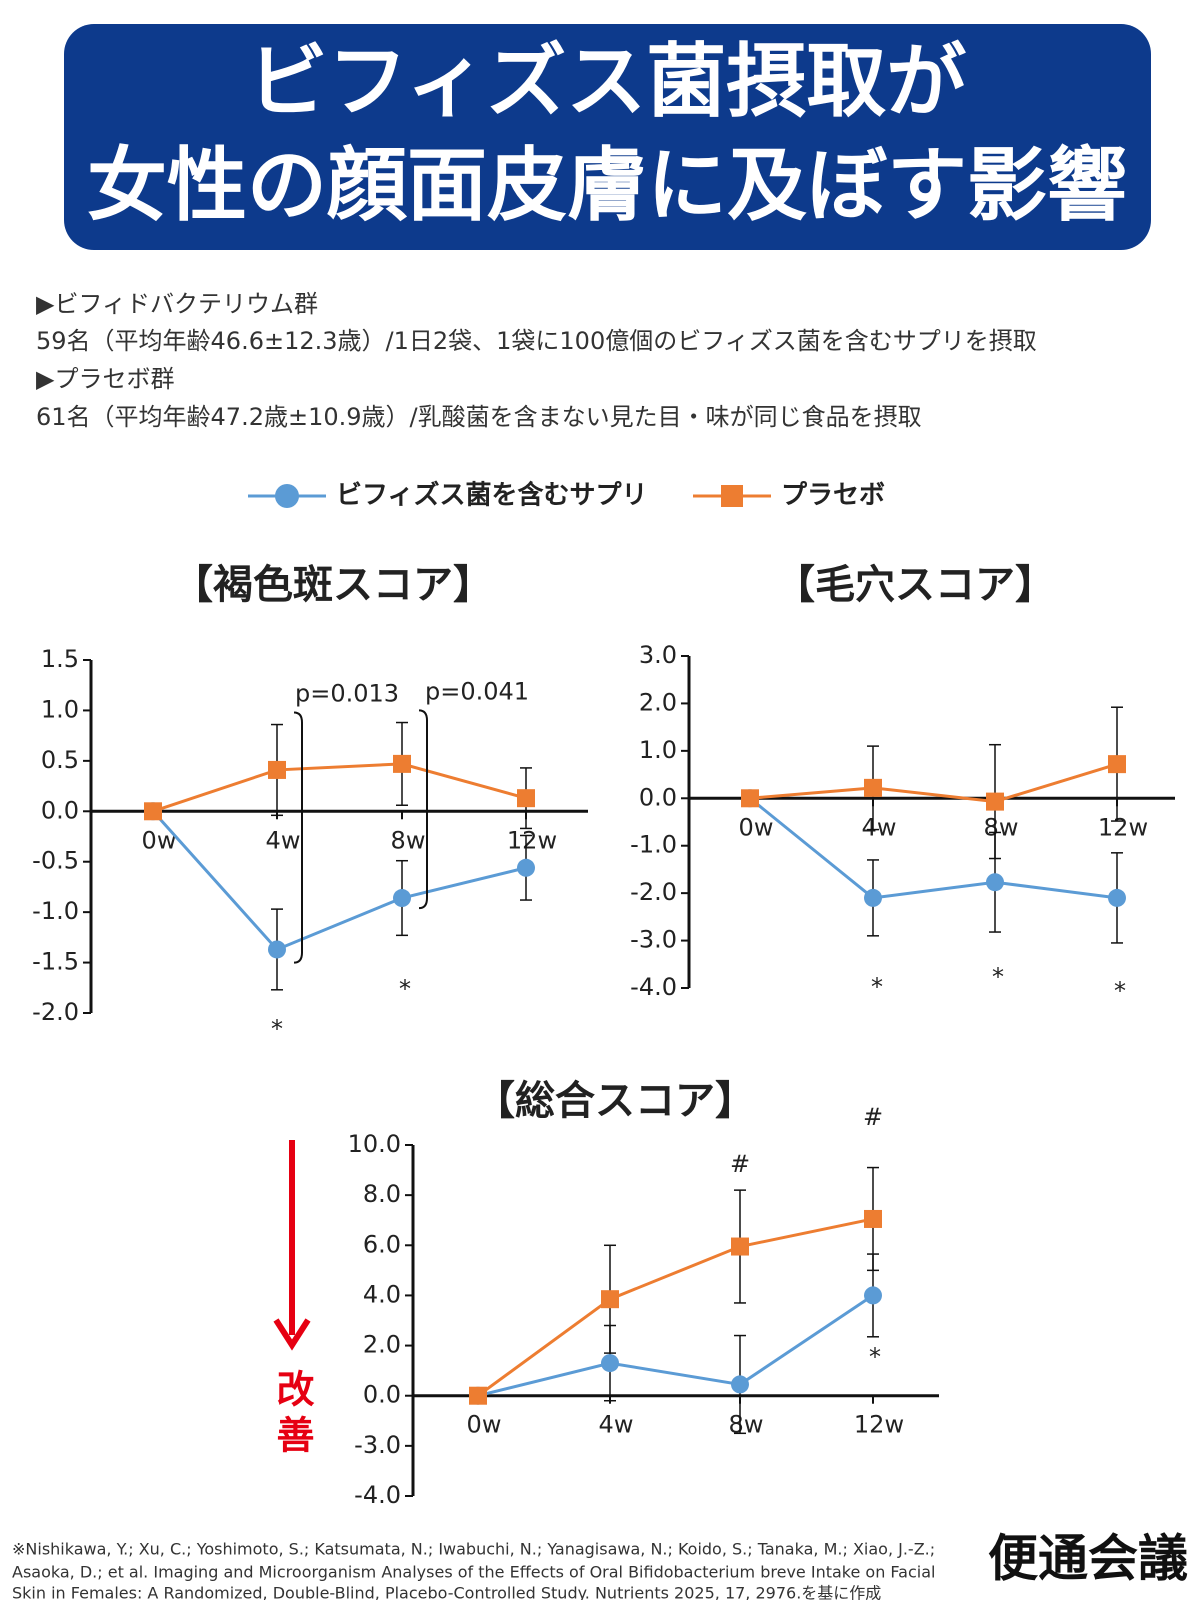  What do you see at coordinates (374, 1144) in the screenshot?
I see `y-tick-label: 10.0` at bounding box center [374, 1144].